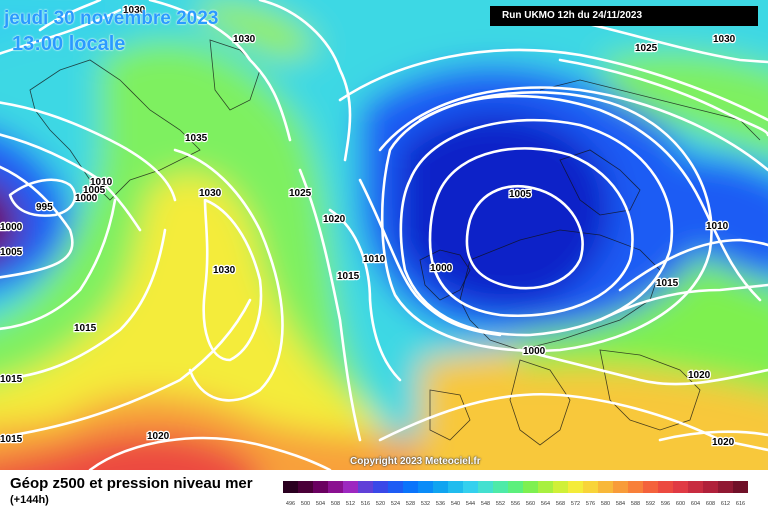 The width and height of the screenshot is (768, 512). What do you see at coordinates (740, 504) in the screenshot?
I see `legend-tick-label: 616` at bounding box center [740, 504].